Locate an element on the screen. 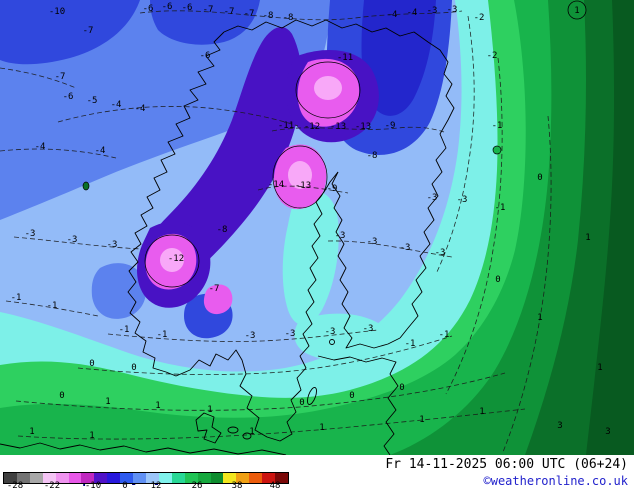 This screenshot has height=490, width=634. coast-south-baltic is located at coordinates (143, 448).